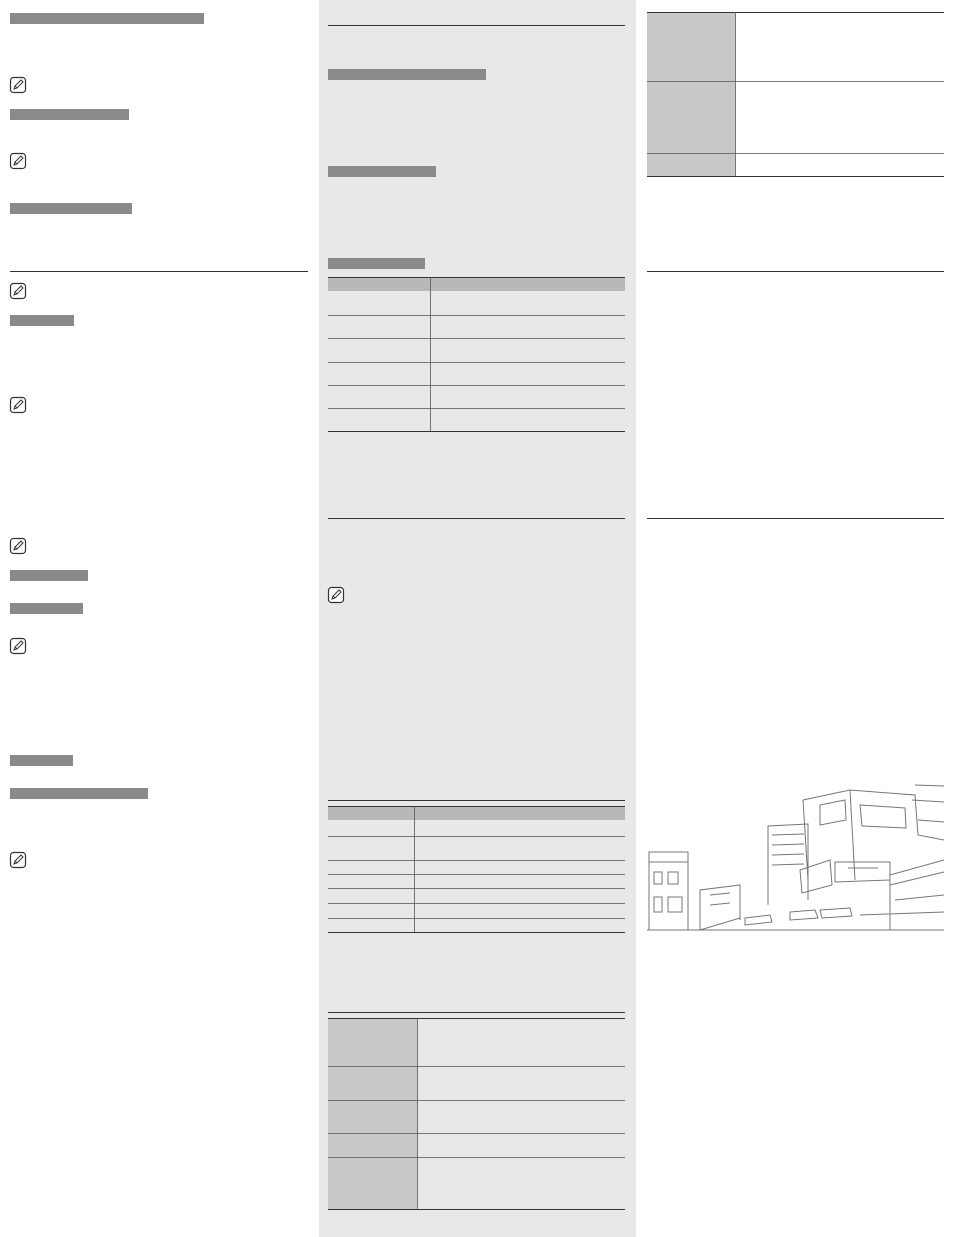  Describe the element at coordinates (845, 876) in the screenshot. I see `sketch-sign` at that location.